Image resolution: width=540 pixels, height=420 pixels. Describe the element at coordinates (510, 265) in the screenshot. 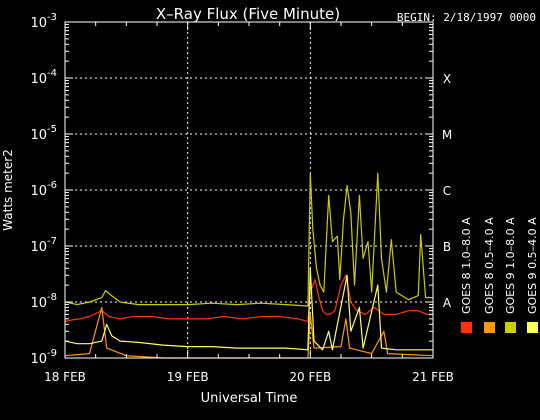

I see `legend-label-3: GOES 9 1.0–8.0 A` at that location.